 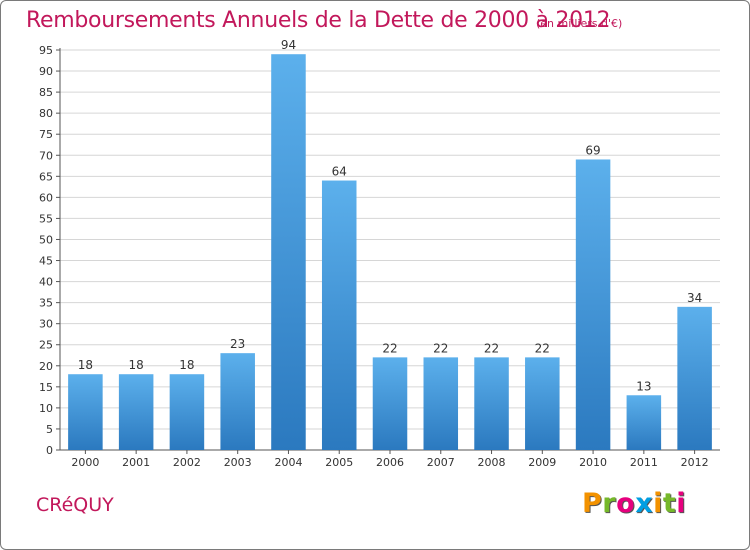 I want to click on y-tick-label: 35, so click(x=46, y=303).